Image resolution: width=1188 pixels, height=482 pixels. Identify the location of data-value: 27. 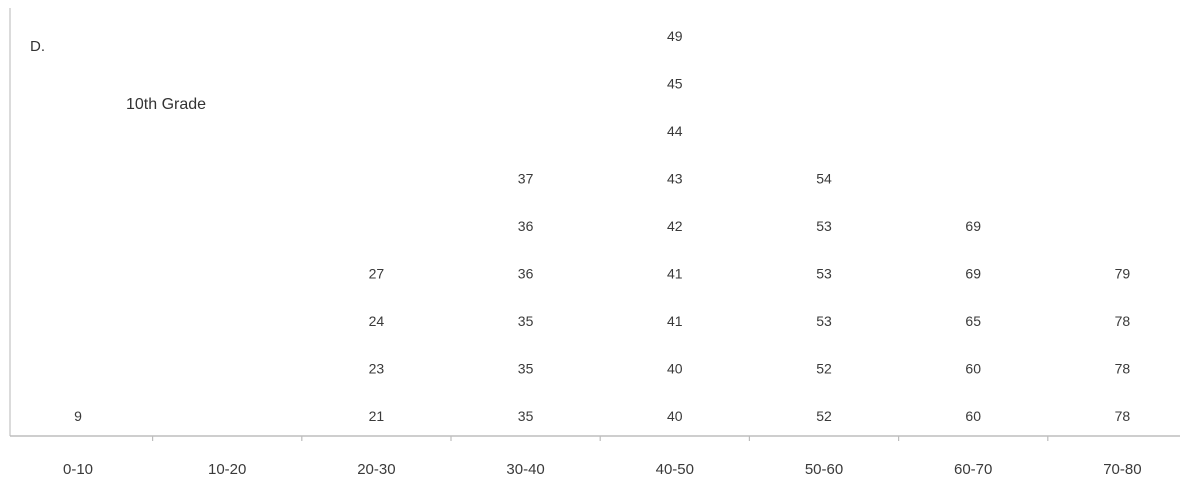
(377, 274).